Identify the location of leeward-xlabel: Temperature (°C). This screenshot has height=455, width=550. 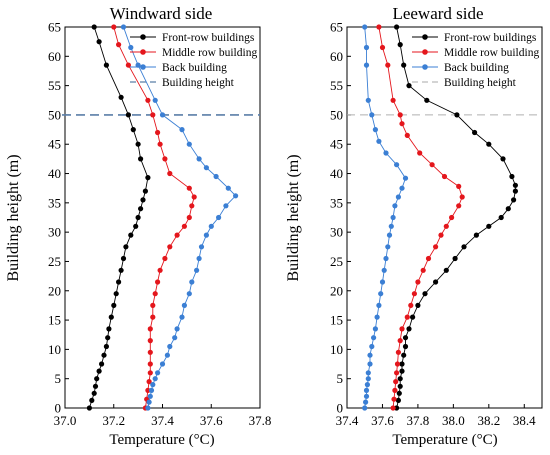
(444, 440).